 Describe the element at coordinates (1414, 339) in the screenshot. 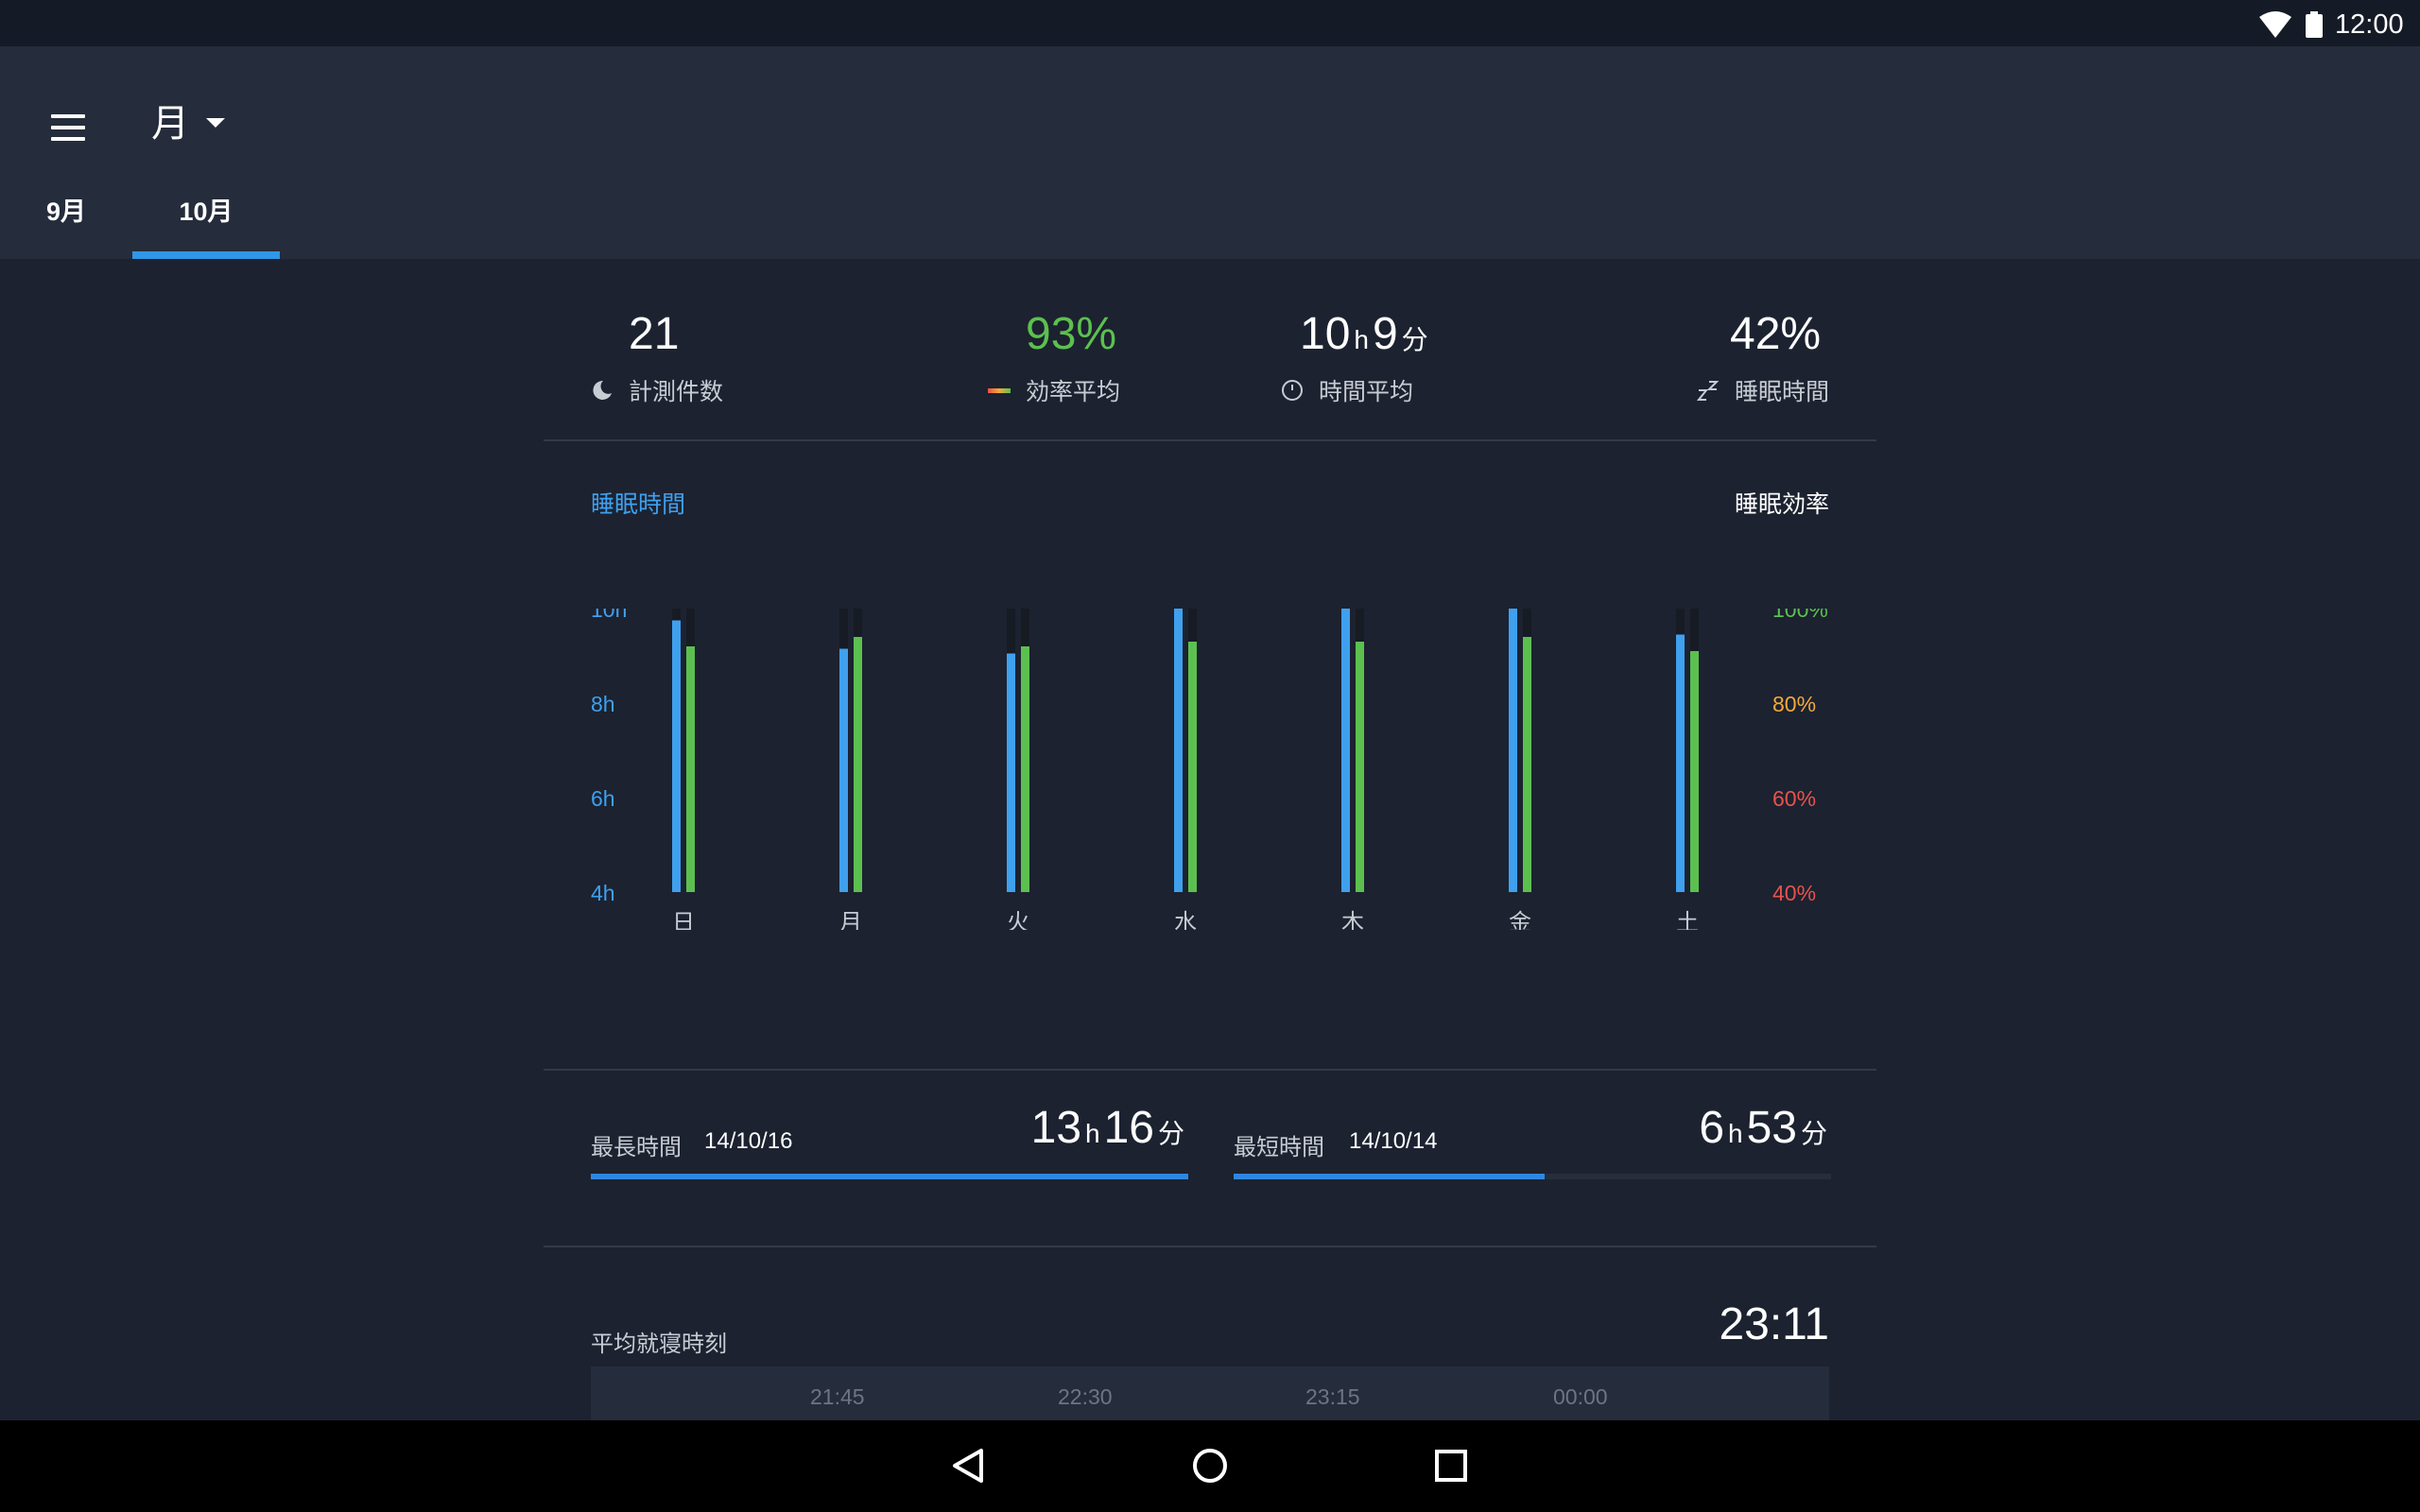

I see `stat-average-m-unit: 分` at that location.